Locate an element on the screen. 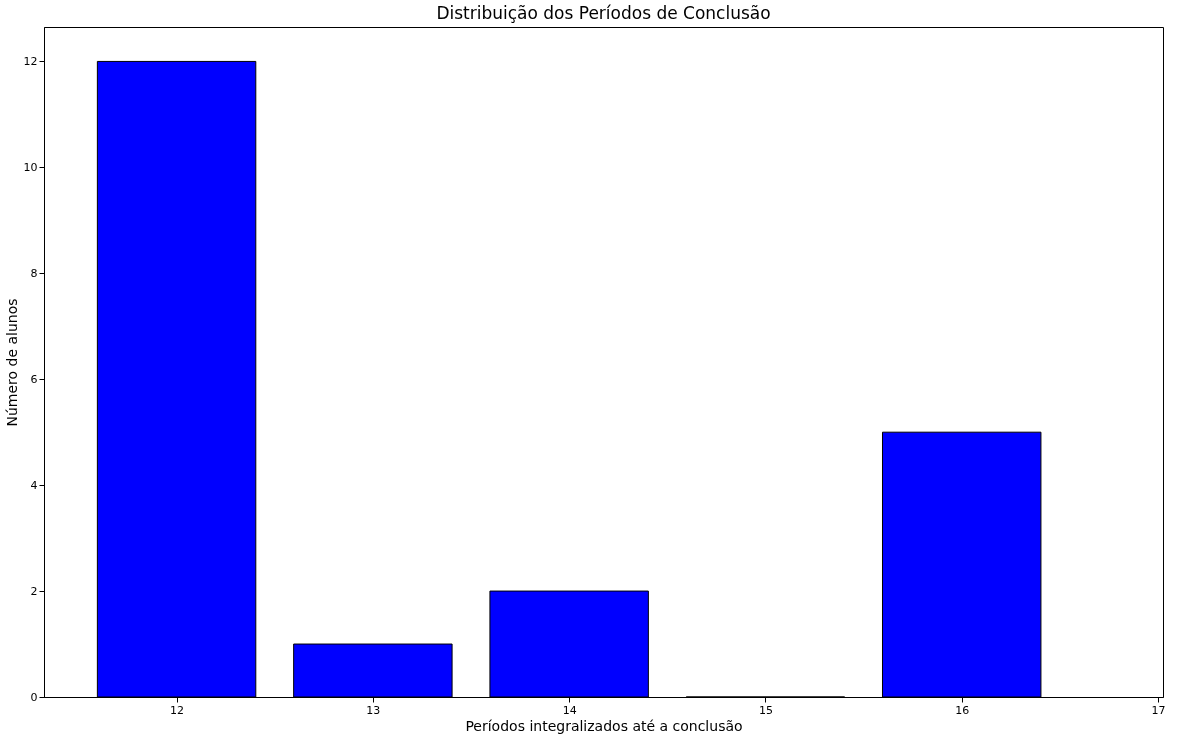 The image size is (1204, 751). y-tick-label: 12 is located at coordinates (30, 61).